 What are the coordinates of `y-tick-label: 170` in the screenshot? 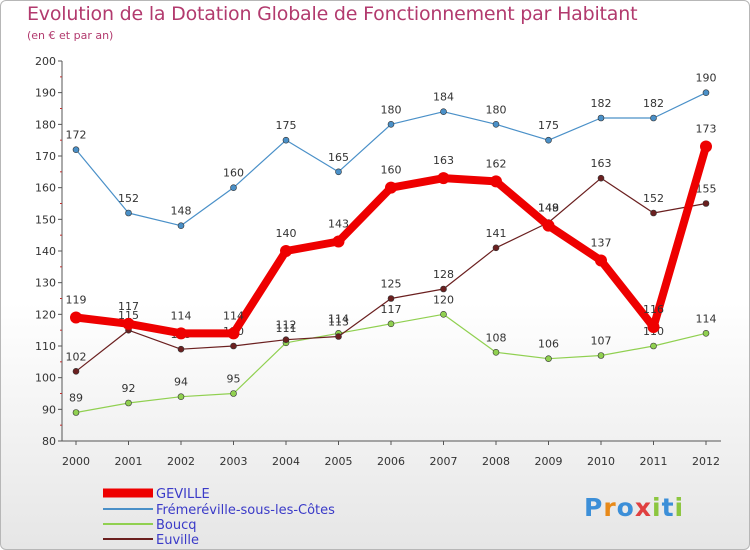 It's located at (45, 156).